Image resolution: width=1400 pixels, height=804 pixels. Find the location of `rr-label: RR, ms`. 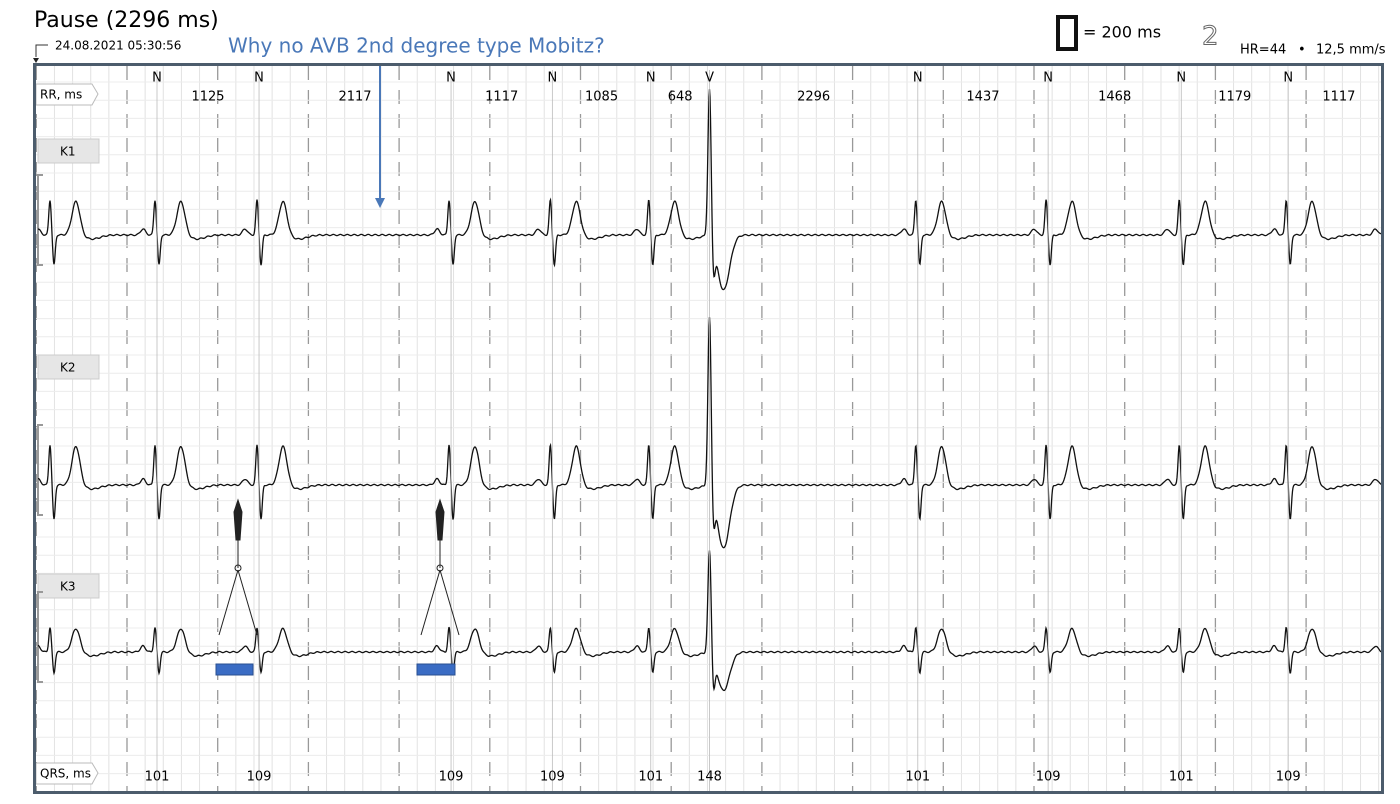

rr-label: RR, ms is located at coordinates (61, 95).